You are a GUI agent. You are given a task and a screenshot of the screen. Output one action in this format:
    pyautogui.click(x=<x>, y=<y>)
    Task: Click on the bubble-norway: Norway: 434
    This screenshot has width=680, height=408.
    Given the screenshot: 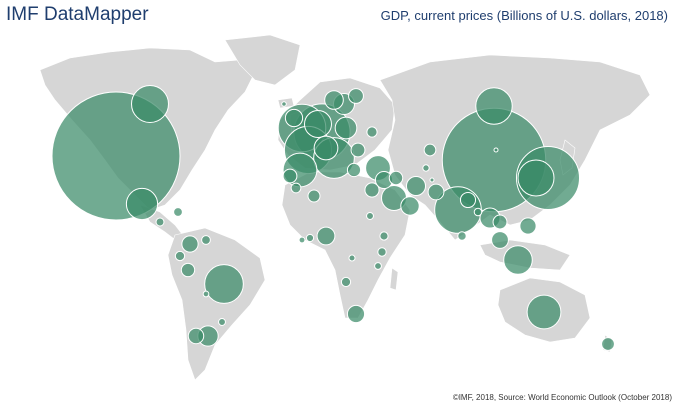 What is the action you would take?
    pyautogui.click(x=334, y=100)
    